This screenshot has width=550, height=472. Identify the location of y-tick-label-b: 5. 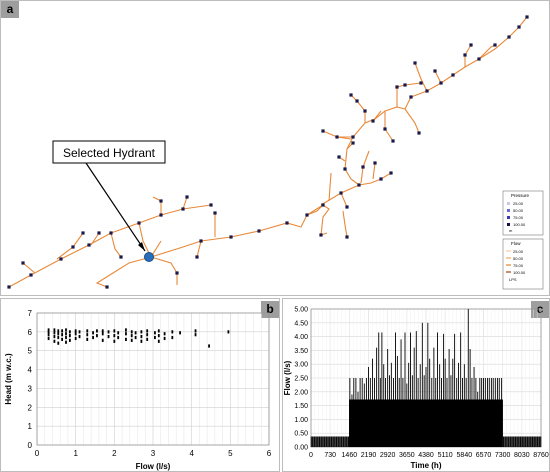
(30, 351).